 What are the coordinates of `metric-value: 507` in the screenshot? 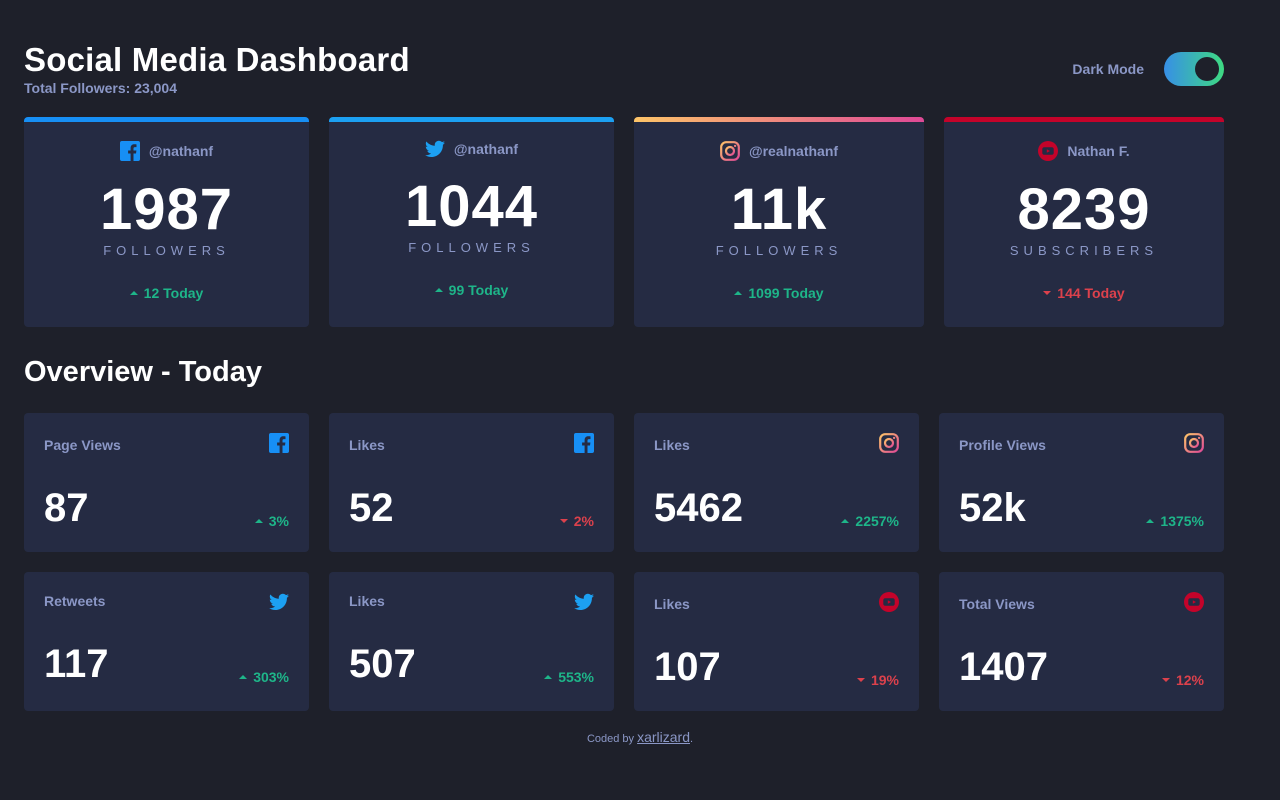 It's located at (382, 664).